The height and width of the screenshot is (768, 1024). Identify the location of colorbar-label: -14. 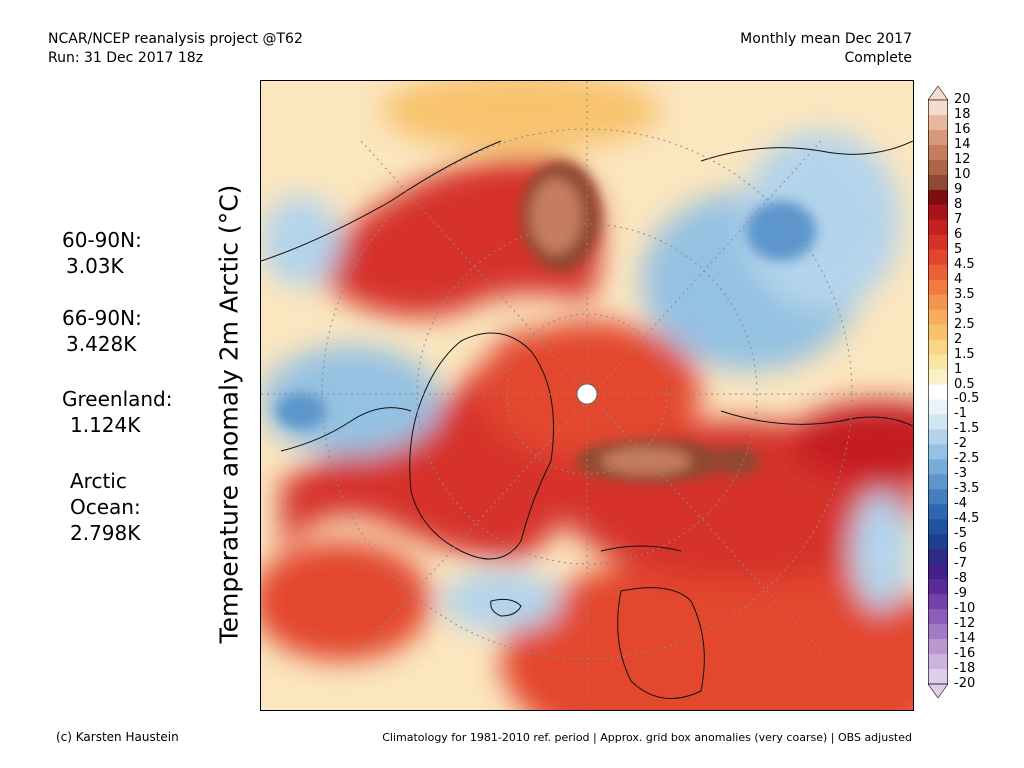
(965, 639).